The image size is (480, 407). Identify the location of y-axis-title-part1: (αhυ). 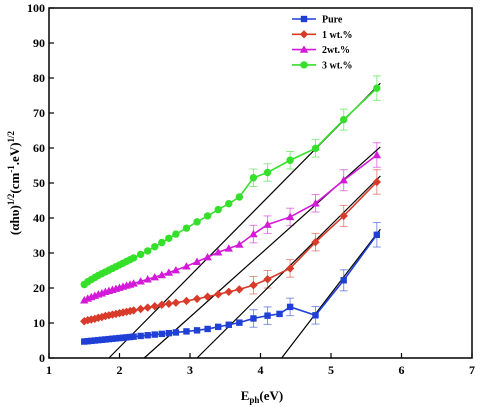
(14, 220).